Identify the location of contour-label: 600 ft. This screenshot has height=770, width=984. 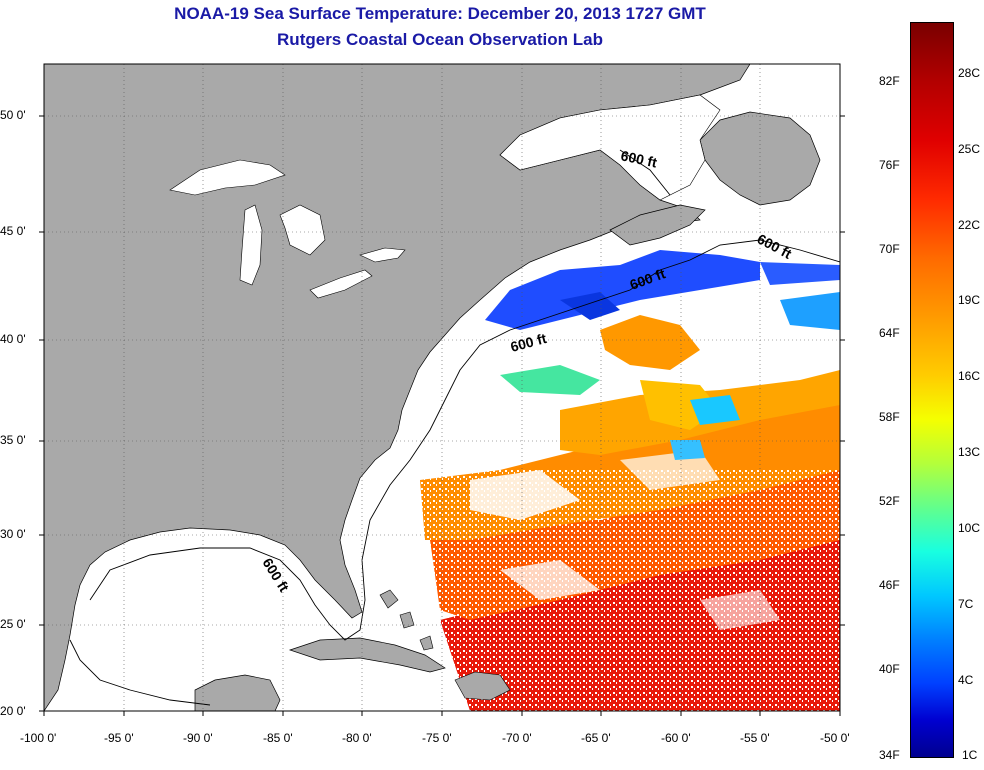
(638, 158).